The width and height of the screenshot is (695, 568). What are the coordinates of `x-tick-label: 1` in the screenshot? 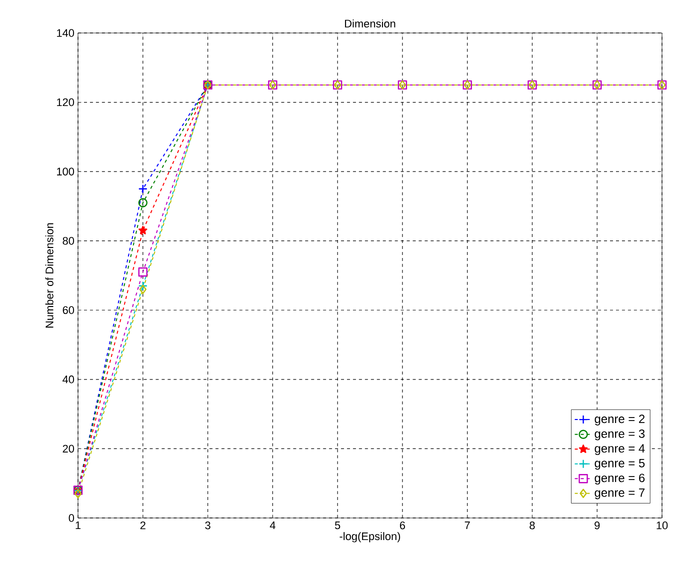 It's located at (78, 526).